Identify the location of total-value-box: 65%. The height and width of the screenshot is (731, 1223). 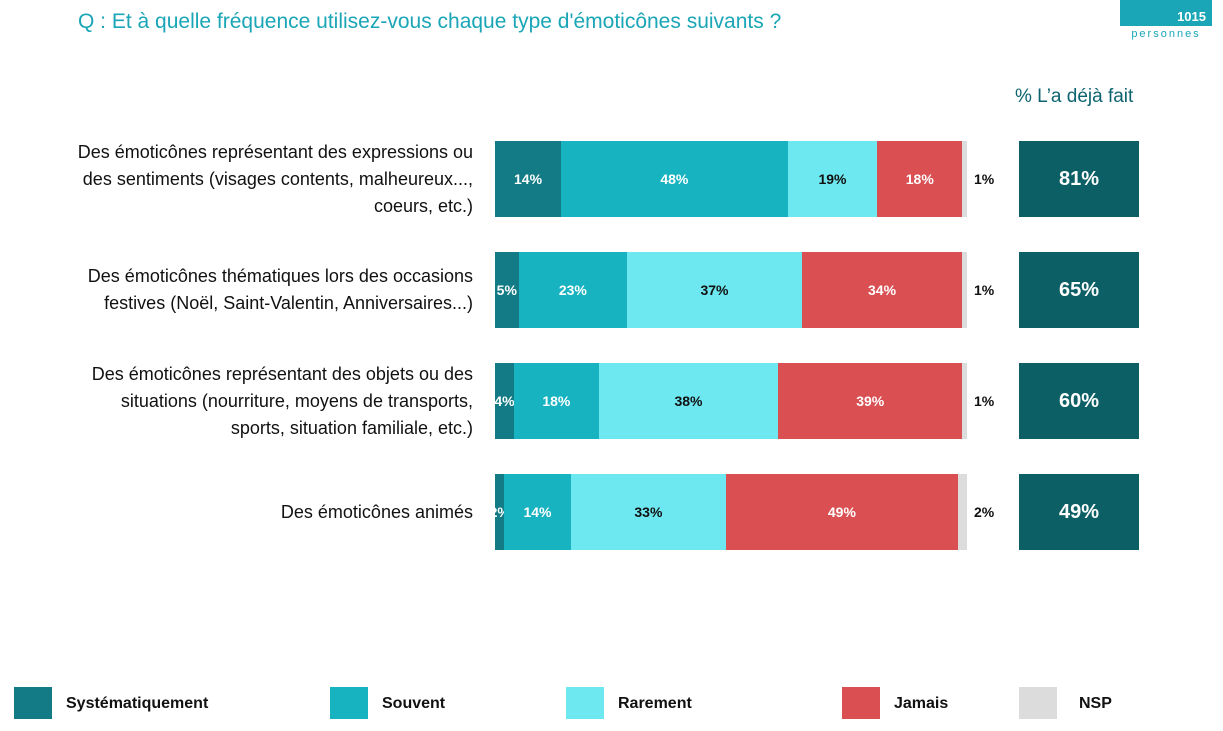
(1079, 290).